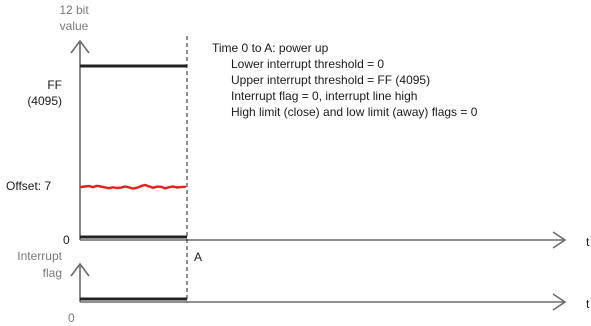 This screenshot has height=326, width=591. Describe the element at coordinates (588, 304) in the screenshot. I see `lower-t-label: t` at that location.